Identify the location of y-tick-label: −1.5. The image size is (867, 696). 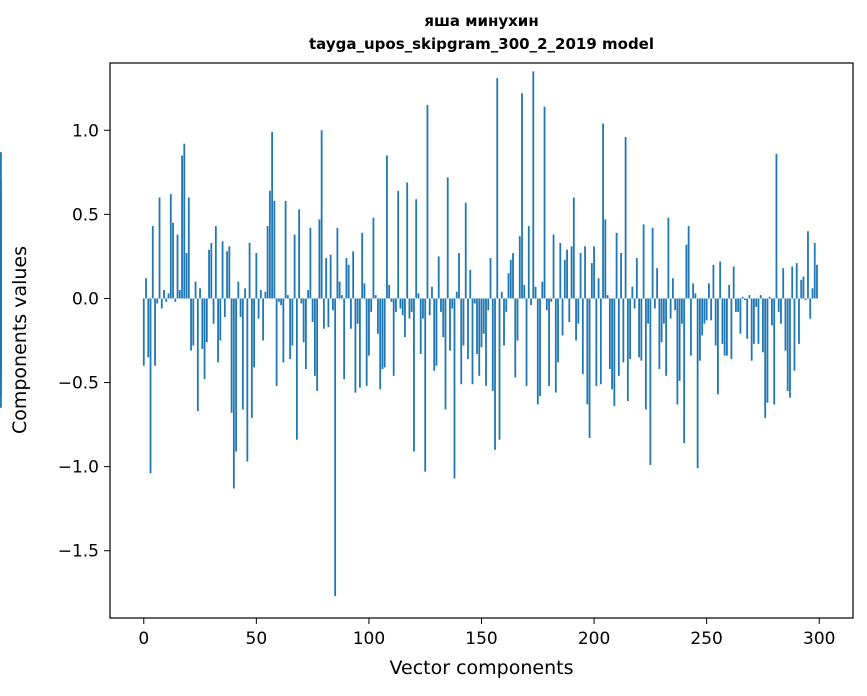
(78, 552).